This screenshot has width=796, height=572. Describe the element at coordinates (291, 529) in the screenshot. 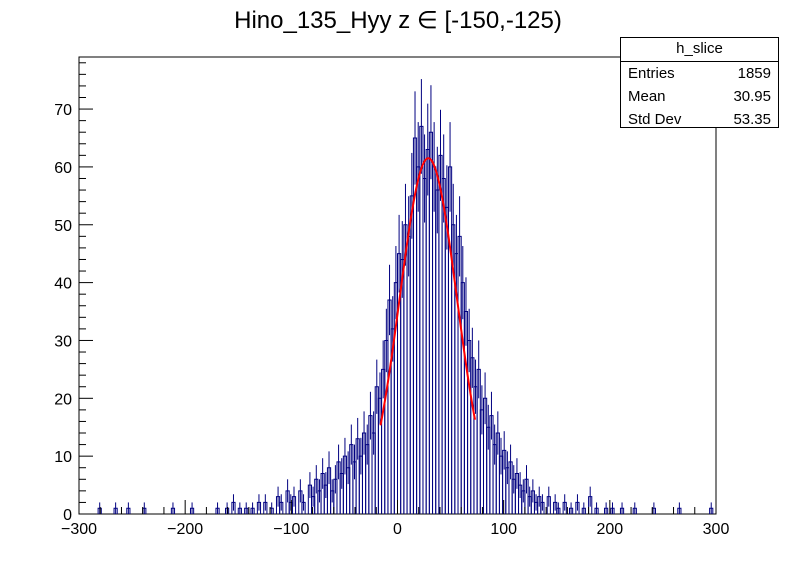

I see `x-tick-label: −100` at that location.